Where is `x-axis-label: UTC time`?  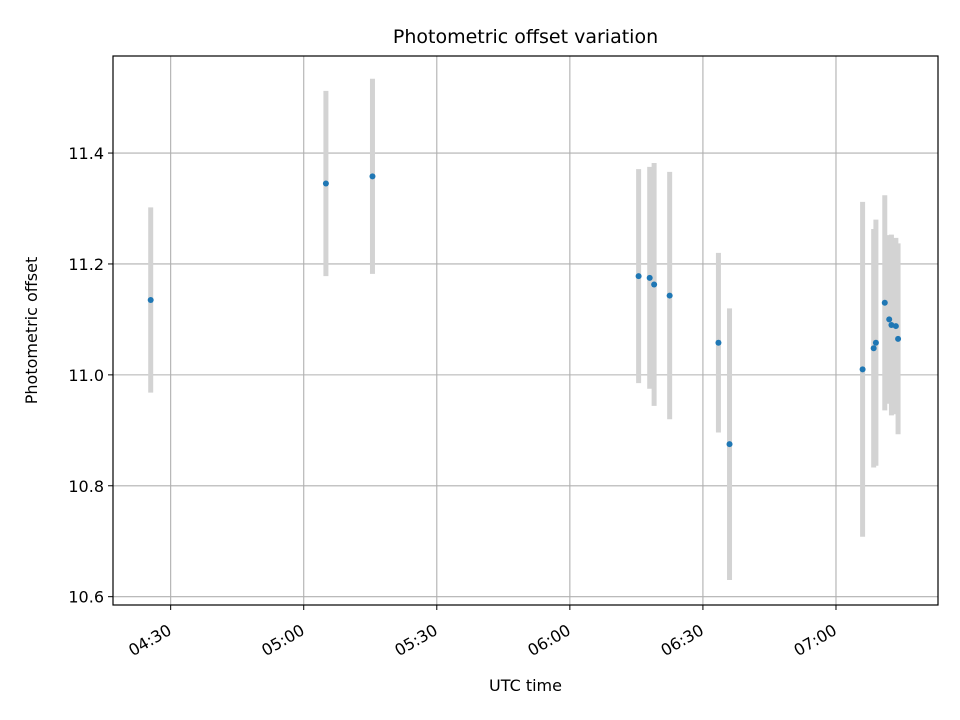 x-axis-label: UTC time is located at coordinates (525, 685).